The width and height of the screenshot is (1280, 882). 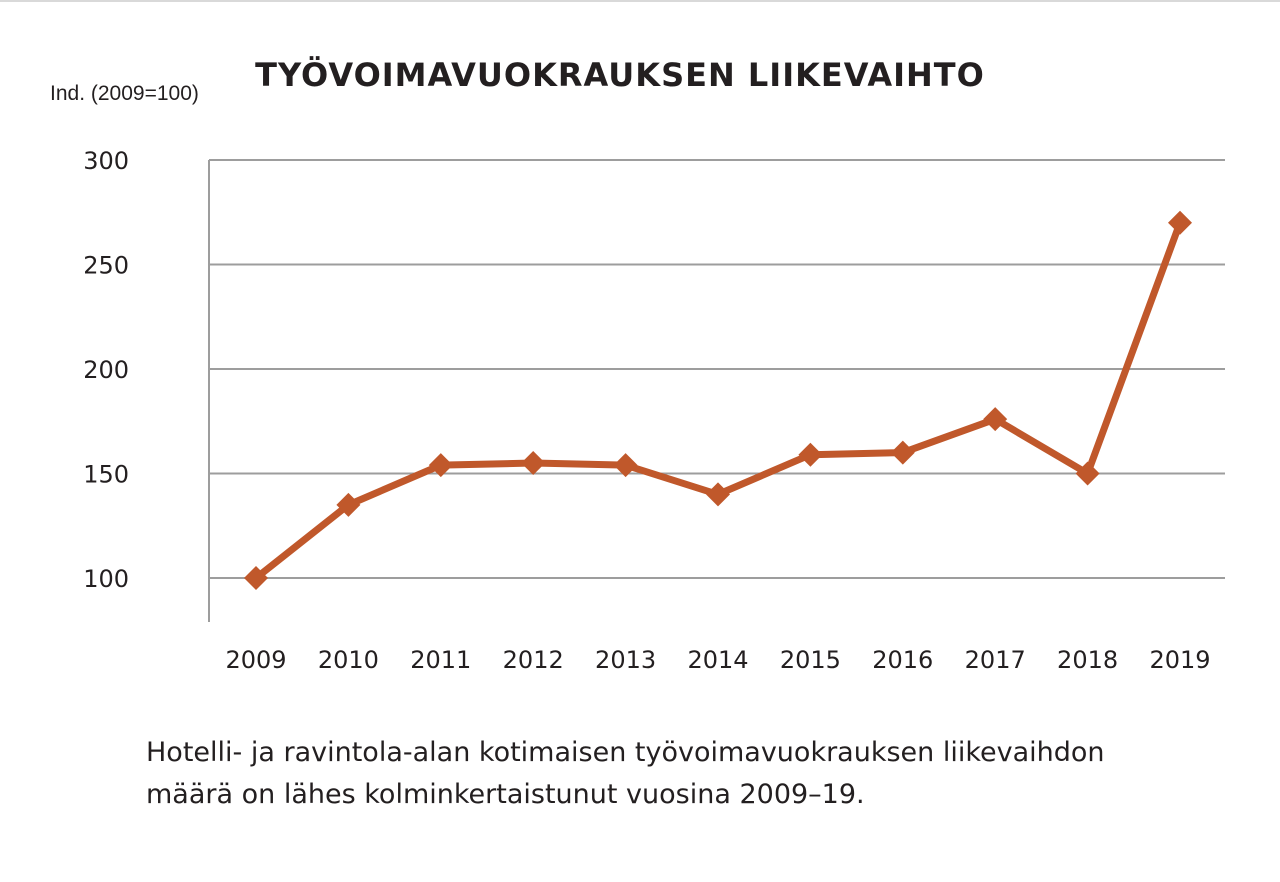 What do you see at coordinates (533, 660) in the screenshot?
I see `x-tick-label-2012: 2012` at bounding box center [533, 660].